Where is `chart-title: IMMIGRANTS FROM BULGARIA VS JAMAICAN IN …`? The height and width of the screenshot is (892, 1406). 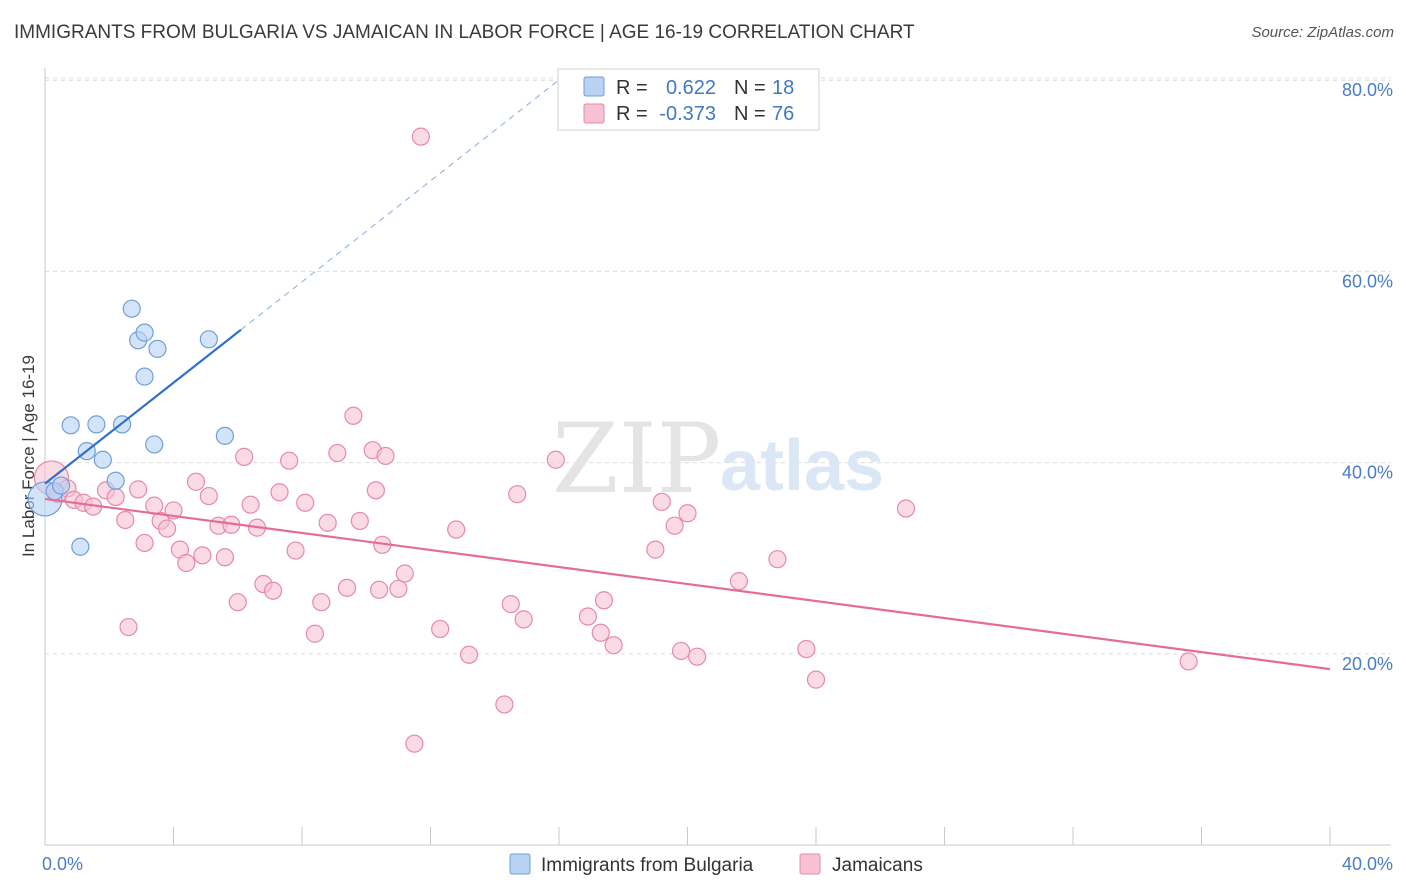 chart-title: IMMIGRANTS FROM BULGARIA VS JAMAICAN IN … is located at coordinates (464, 32).